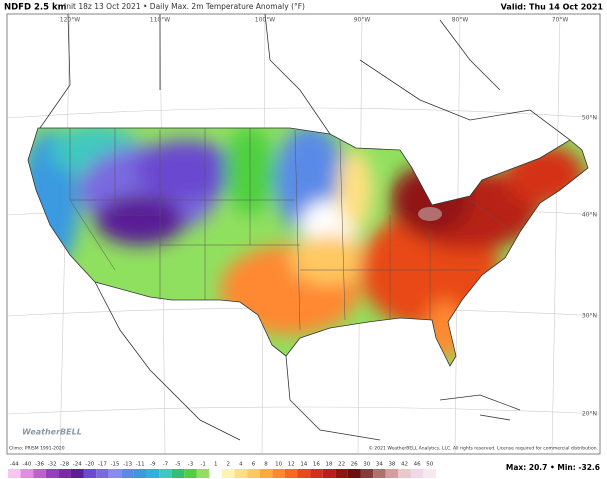 The width and height of the screenshot is (607, 479). I want to click on colorbar-label: 34, so click(379, 465).